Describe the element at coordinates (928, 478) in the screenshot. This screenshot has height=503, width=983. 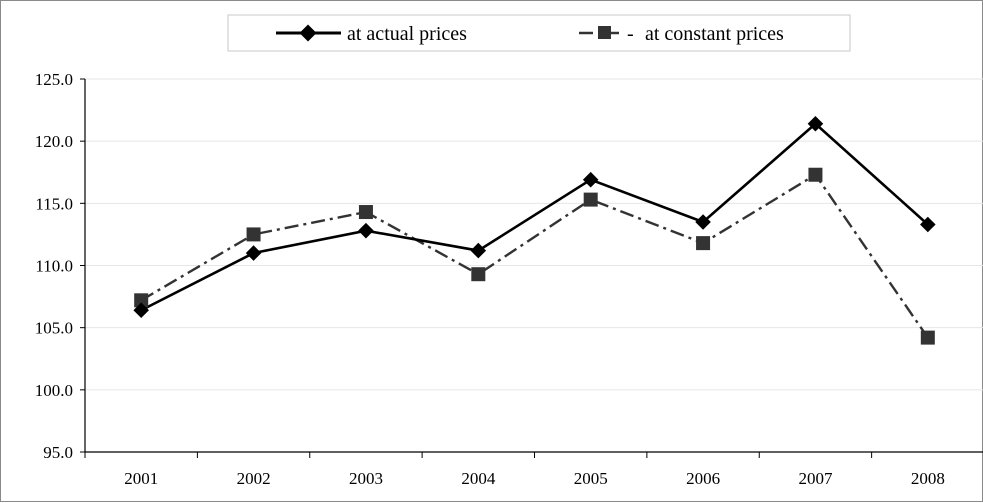
I see `x-tick-label: 2008` at that location.